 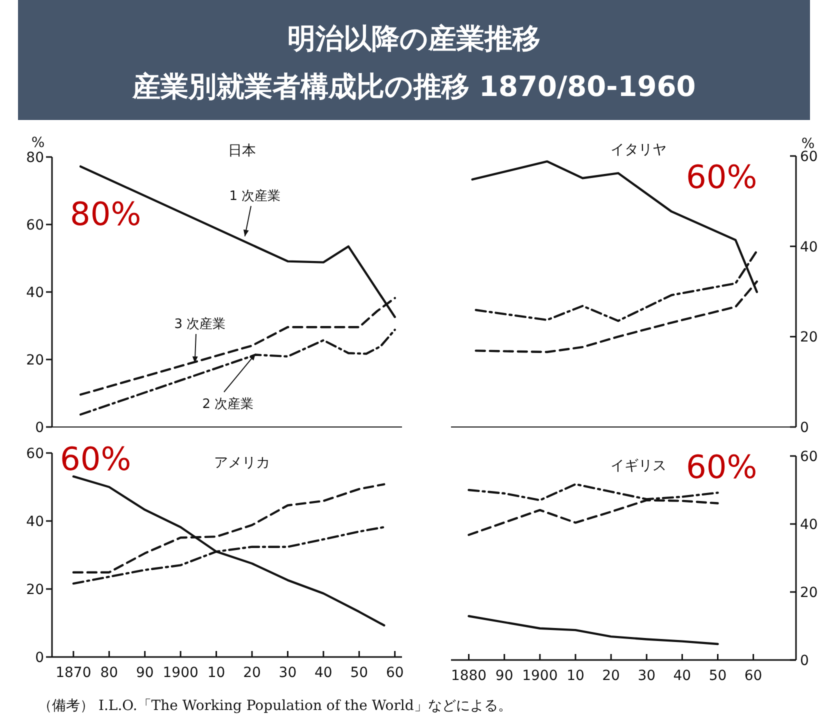 I want to click on annotation: 1 次産業, so click(x=255, y=196).